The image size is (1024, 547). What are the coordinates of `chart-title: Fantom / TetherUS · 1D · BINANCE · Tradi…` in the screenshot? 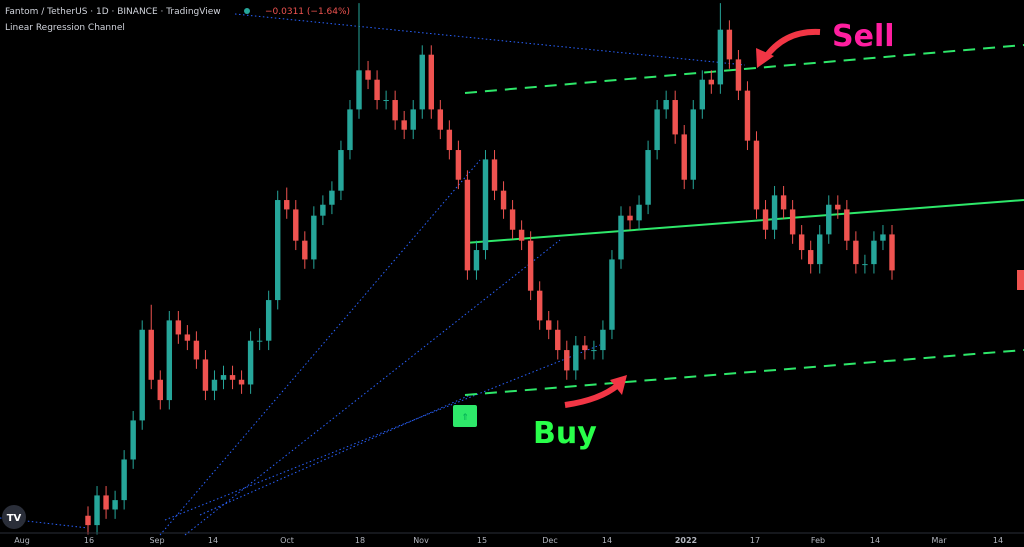 It's located at (113, 12).